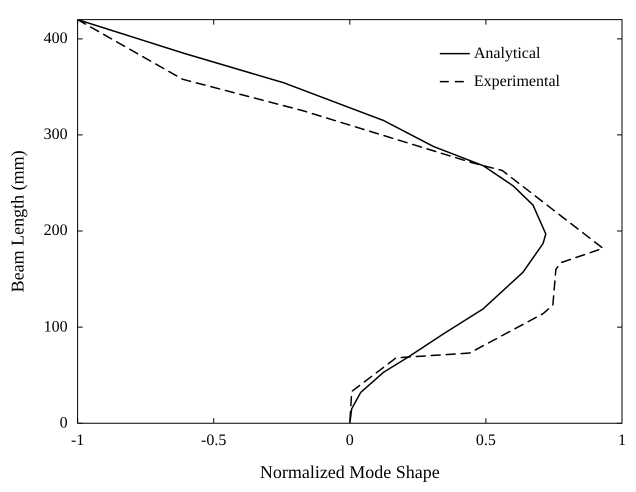  What do you see at coordinates (56, 327) in the screenshot?
I see `y-tick-label: 100` at bounding box center [56, 327].